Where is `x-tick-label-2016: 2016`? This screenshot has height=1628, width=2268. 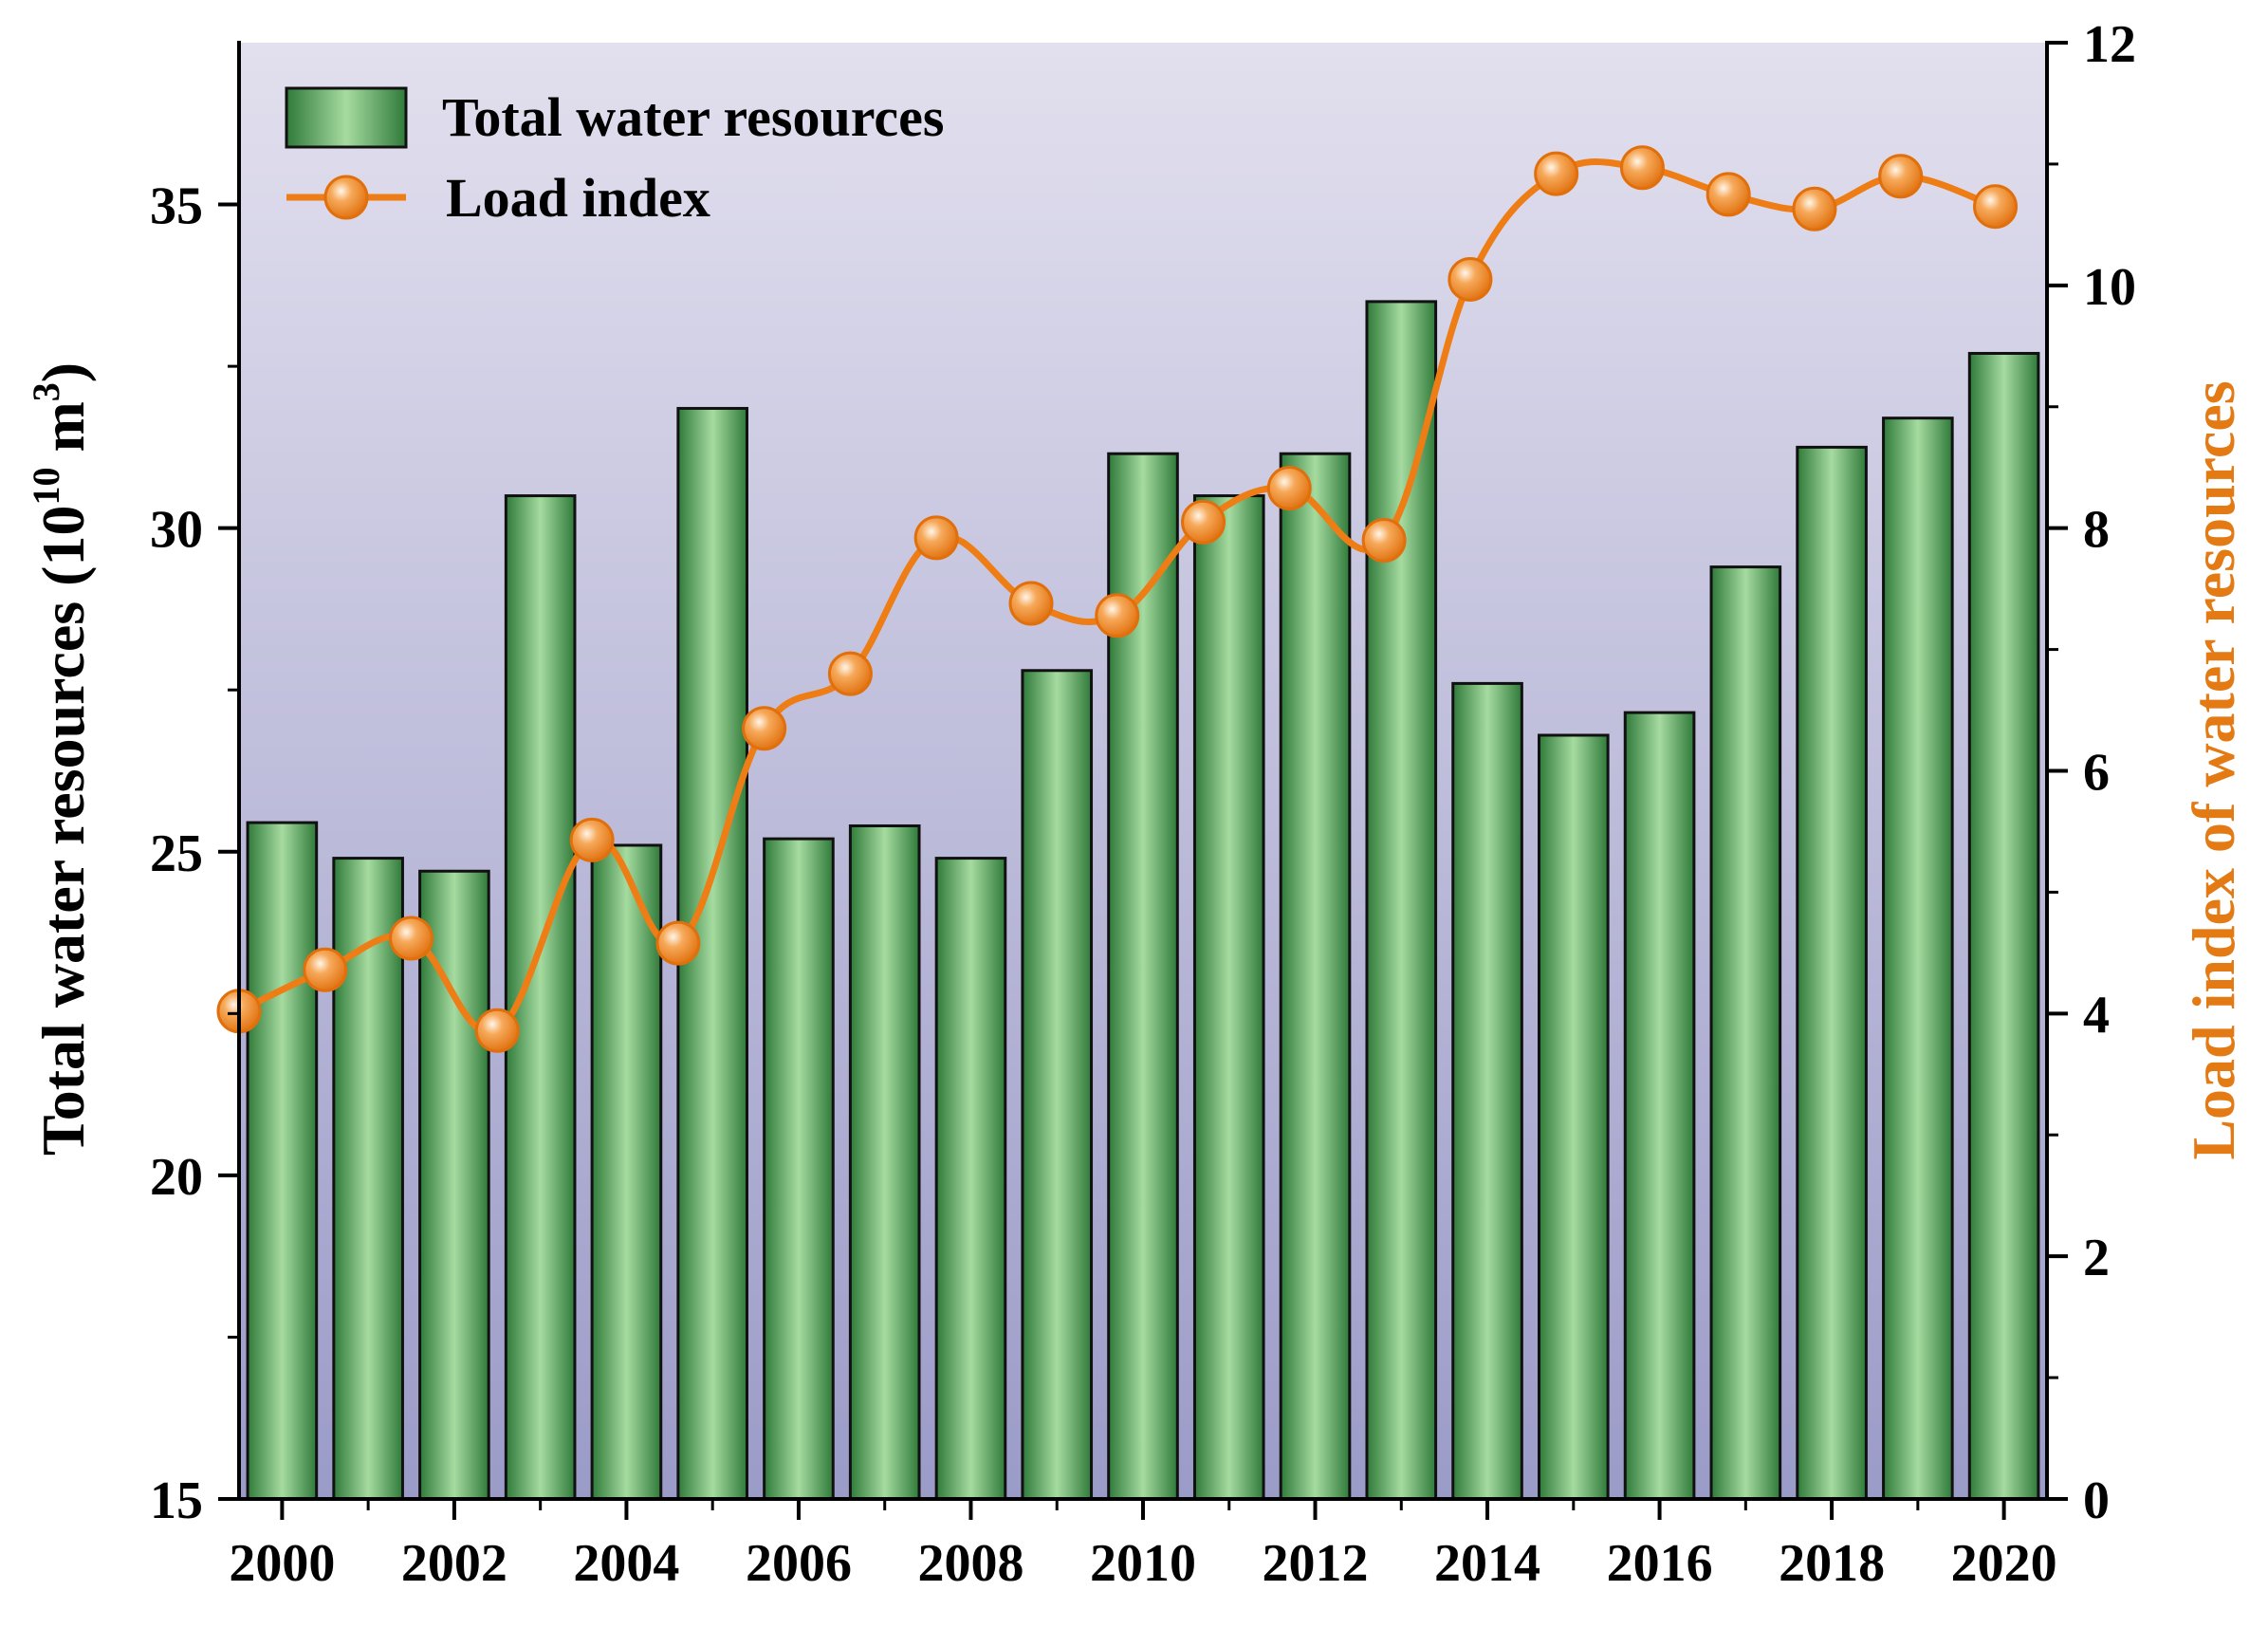
x-tick-label-2016: 2016 is located at coordinates (1660, 1563).